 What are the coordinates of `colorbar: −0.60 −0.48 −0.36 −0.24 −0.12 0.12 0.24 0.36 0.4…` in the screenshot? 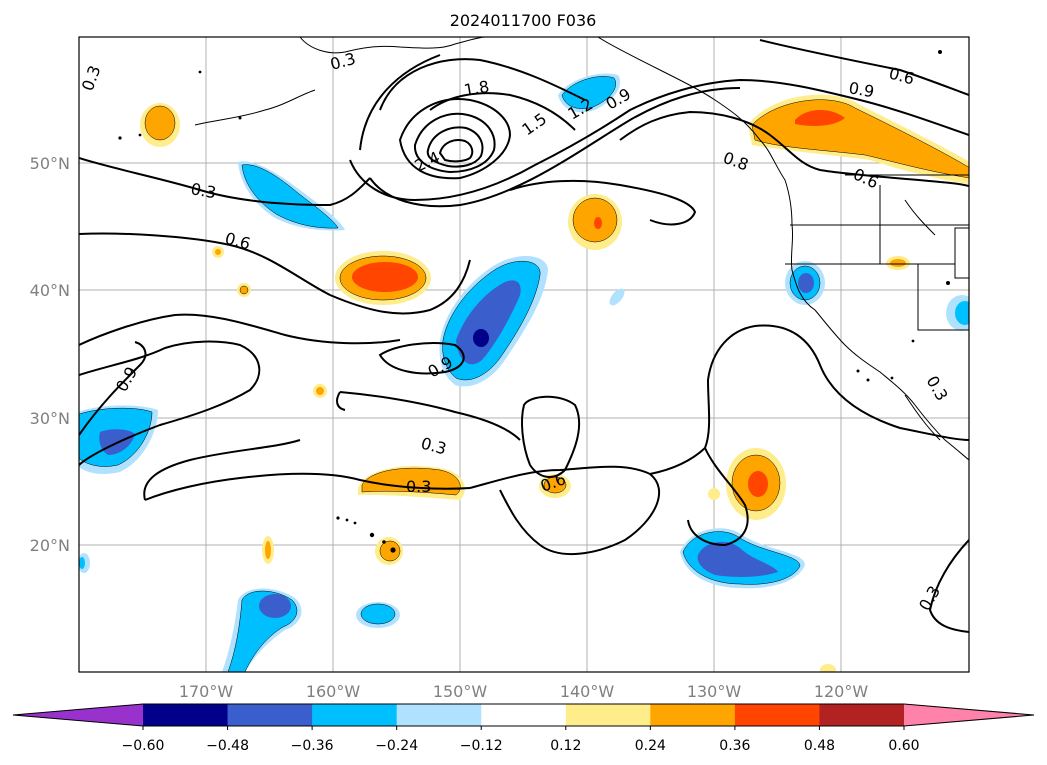 It's located at (523, 728).